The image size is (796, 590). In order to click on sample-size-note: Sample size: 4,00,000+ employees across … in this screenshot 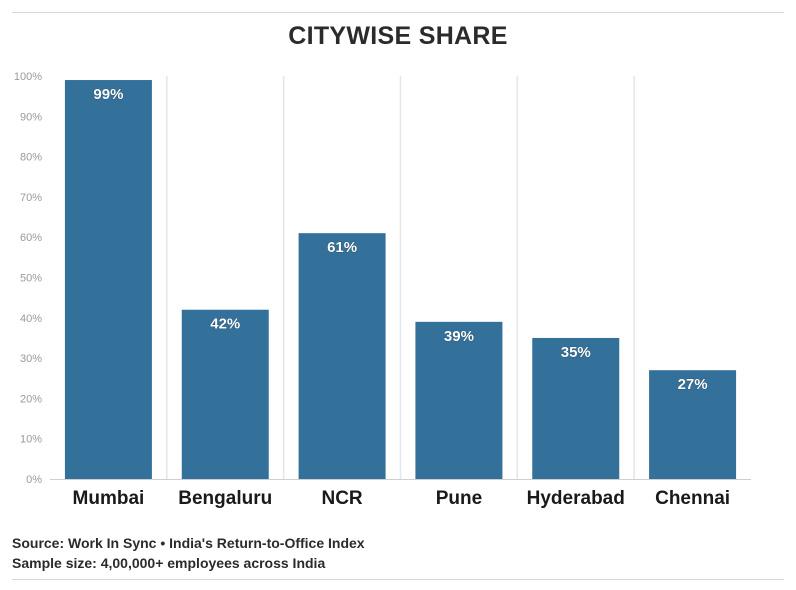, I will do `click(169, 563)`.